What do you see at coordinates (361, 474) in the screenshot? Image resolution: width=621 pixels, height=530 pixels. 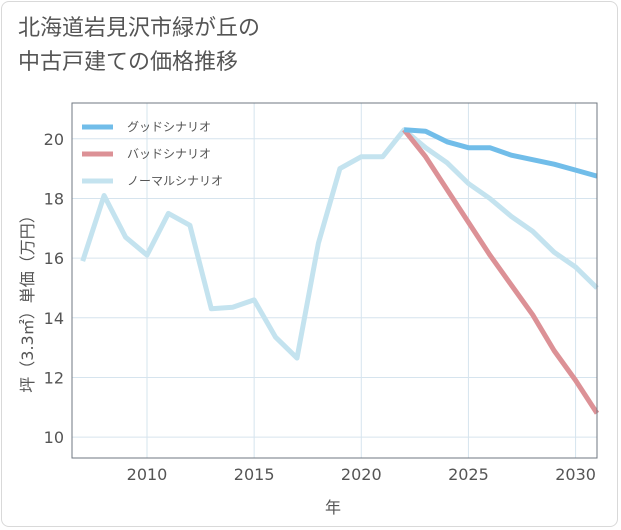 I see `x-tick-label: 2020` at bounding box center [361, 474].